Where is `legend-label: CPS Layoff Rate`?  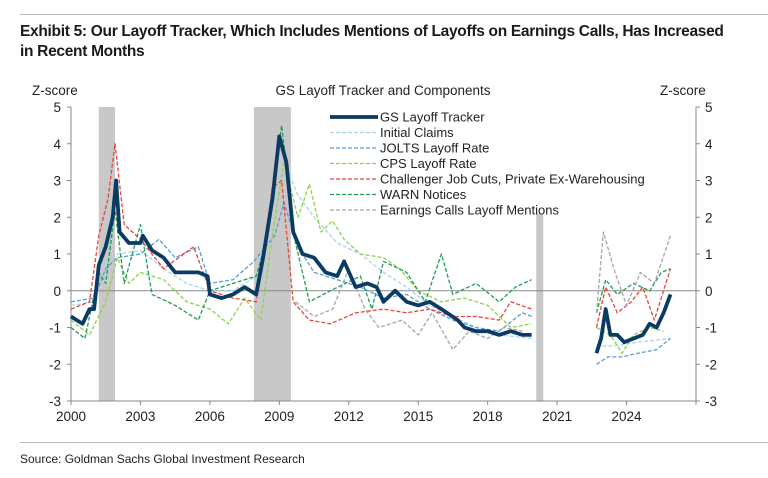
legend-label: CPS Layoff Rate is located at coordinates (428, 163).